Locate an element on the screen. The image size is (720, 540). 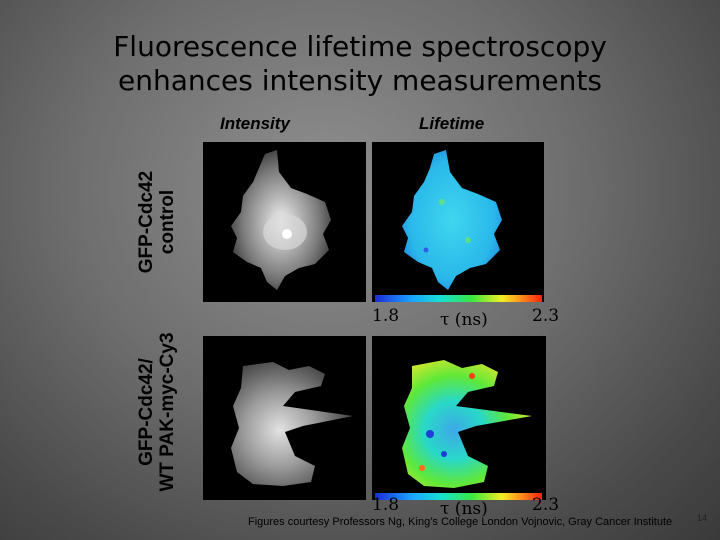
intensity-image-pak is located at coordinates (284, 418).